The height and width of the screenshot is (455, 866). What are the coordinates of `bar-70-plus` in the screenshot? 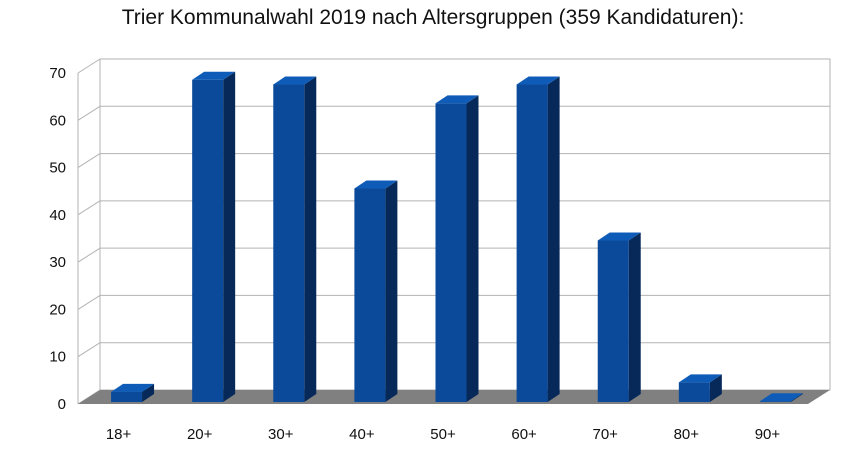 It's located at (619, 317).